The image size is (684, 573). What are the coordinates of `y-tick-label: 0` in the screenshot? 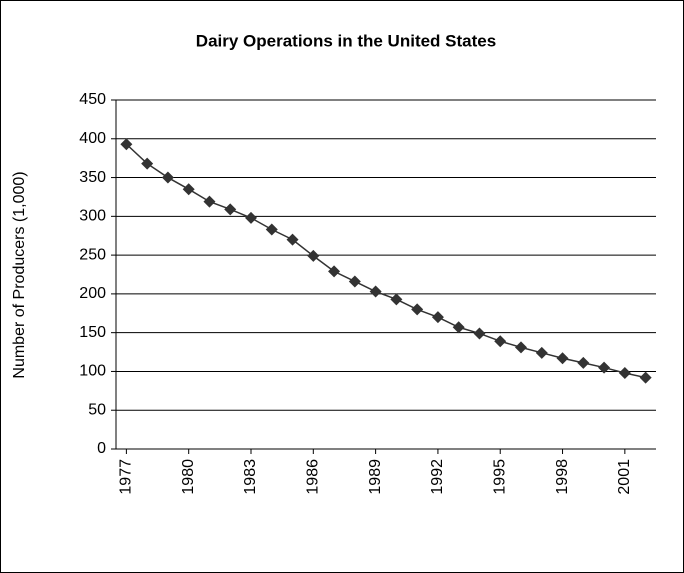 It's located at (101, 448).